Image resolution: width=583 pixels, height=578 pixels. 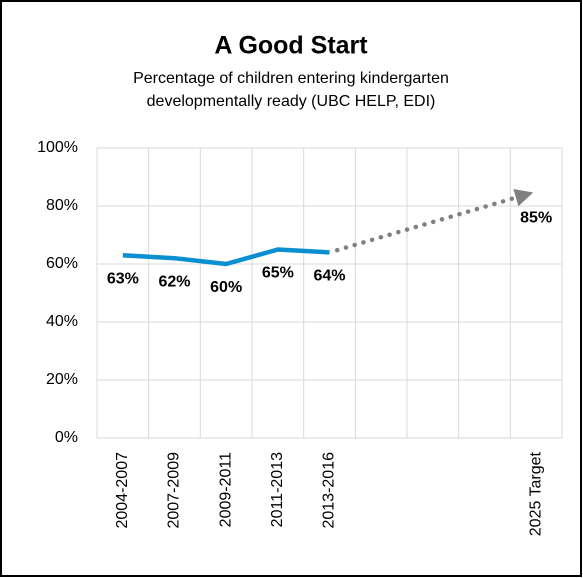 What do you see at coordinates (226, 257) in the screenshot?
I see `data-line` at bounding box center [226, 257].